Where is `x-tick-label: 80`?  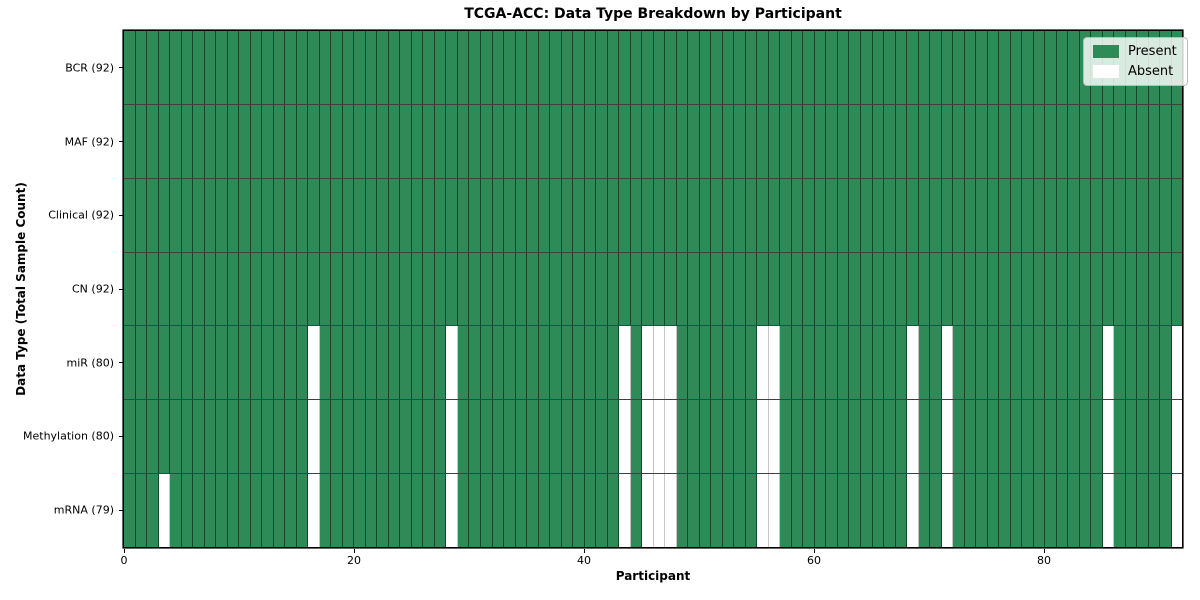
x-tick-label: 80 is located at coordinates (1044, 560).